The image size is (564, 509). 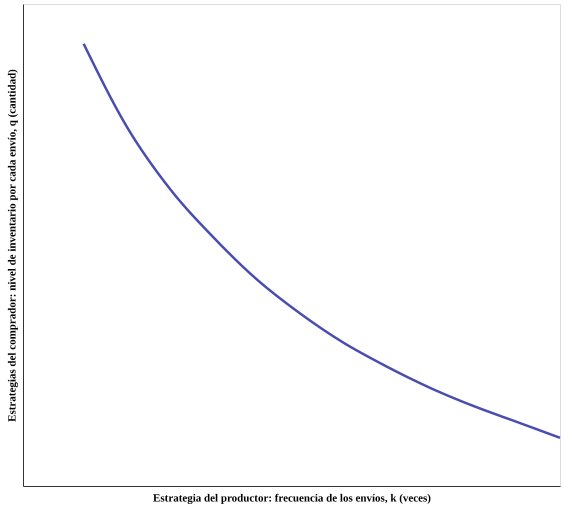 I want to click on y-axis-title: Estrategias del comprador: nivel de inventario por cada envío, q (cantidad), so click(x=12, y=245).